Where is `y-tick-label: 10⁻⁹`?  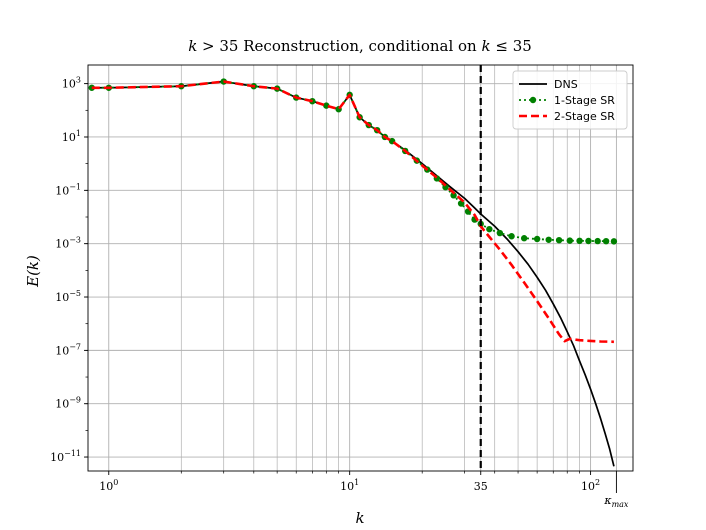 y-tick-label: 10⁻⁹ is located at coordinates (68, 403).